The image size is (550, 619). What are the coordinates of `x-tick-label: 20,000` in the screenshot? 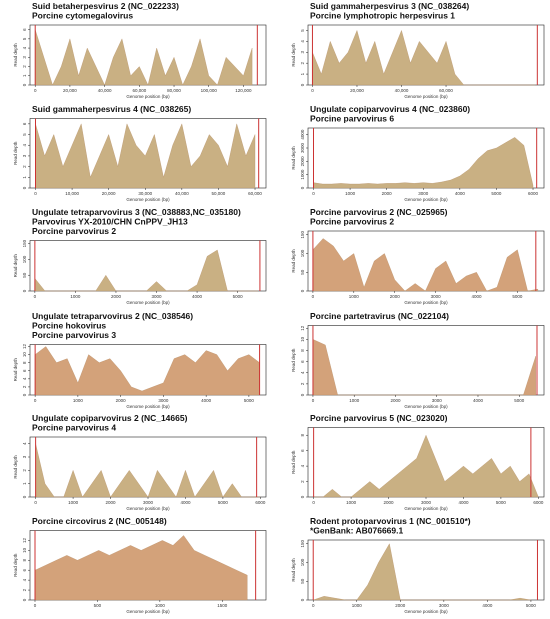 It's located at (70, 90).